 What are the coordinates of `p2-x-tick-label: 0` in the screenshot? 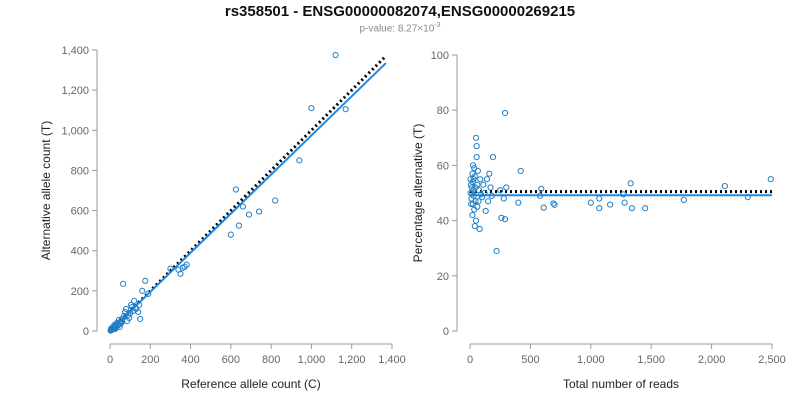 It's located at (470, 360).